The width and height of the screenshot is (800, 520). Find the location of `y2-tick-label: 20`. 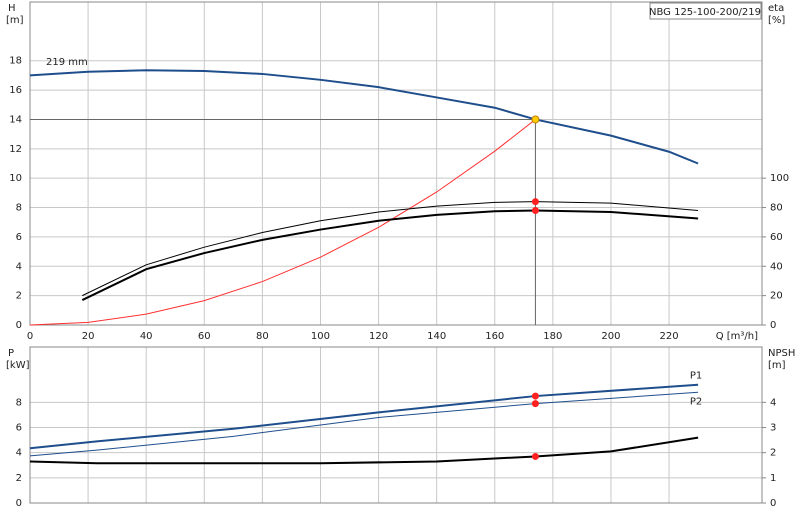

y2-tick-label: 20 is located at coordinates (776, 296).